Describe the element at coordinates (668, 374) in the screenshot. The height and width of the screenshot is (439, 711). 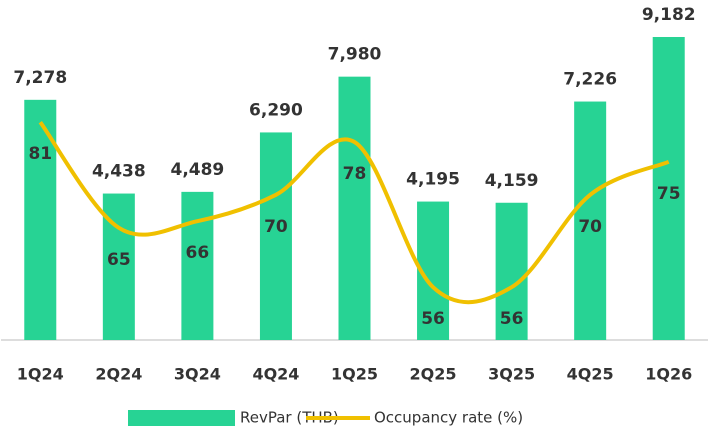
I see `x-tick-label: 1Q26` at that location.